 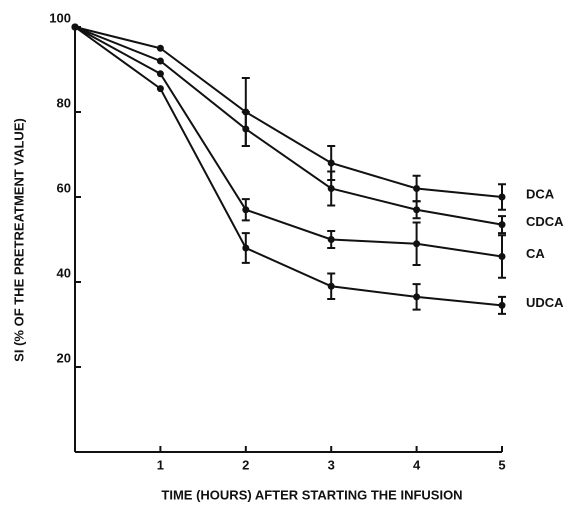 What do you see at coordinates (501, 464) in the screenshot?
I see `x-tick-label: 5` at bounding box center [501, 464].